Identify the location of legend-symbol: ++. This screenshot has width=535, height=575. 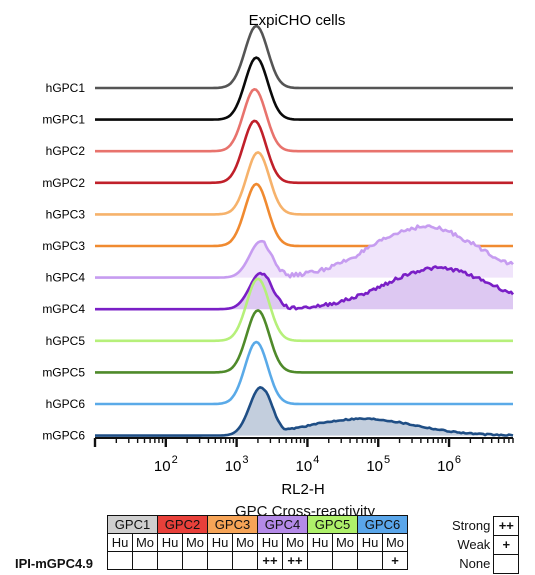
(506, 526).